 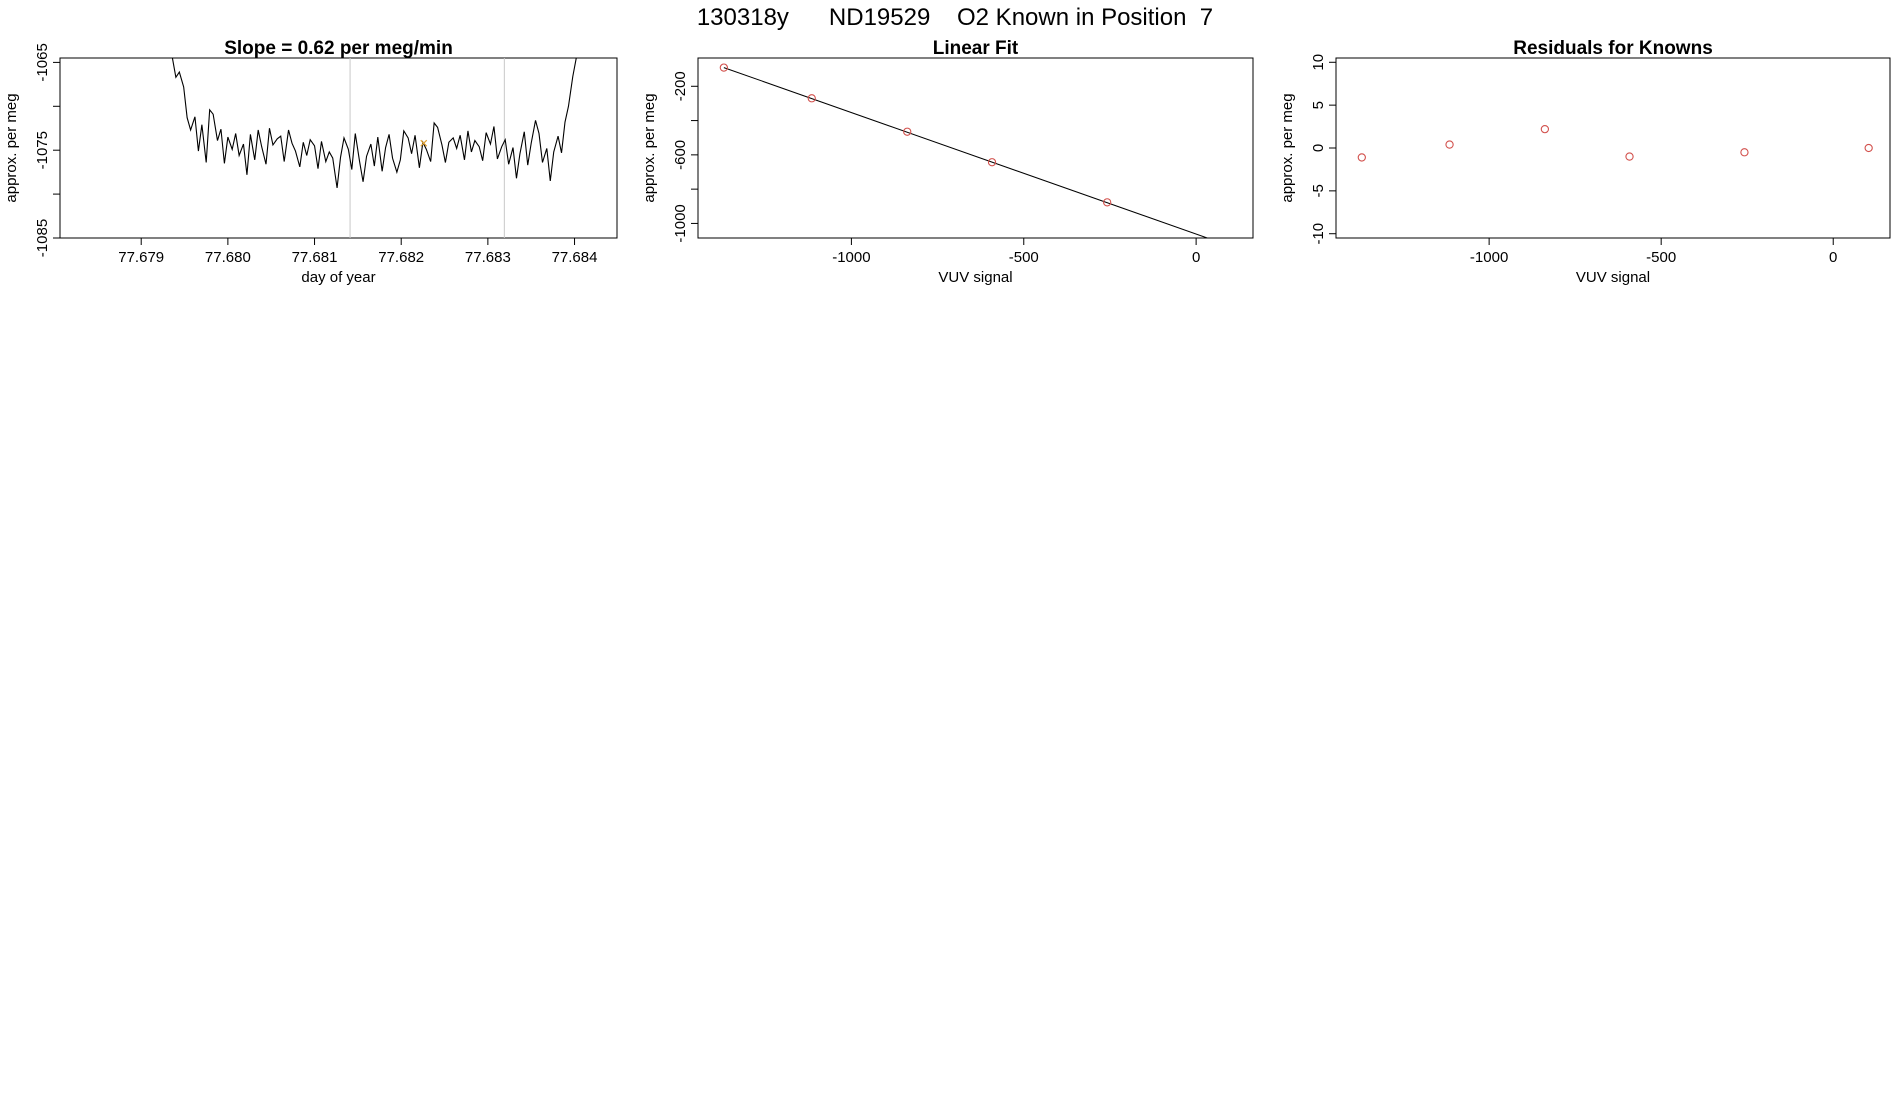 What do you see at coordinates (955, 17) in the screenshot?
I see `figure-title: 130318y ND19529 O2 Known in Position 7` at bounding box center [955, 17].